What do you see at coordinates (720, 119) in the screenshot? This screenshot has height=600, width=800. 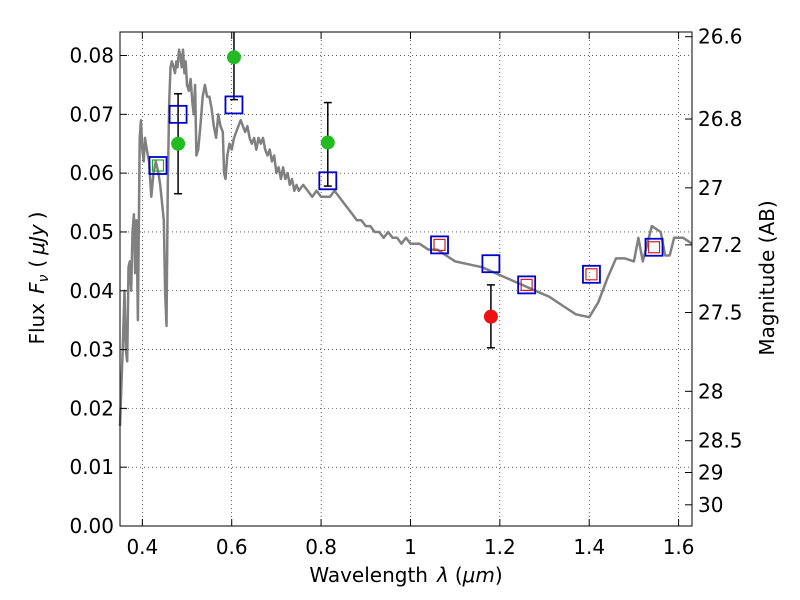 I see `y2-tick-label: 26.8` at bounding box center [720, 119].